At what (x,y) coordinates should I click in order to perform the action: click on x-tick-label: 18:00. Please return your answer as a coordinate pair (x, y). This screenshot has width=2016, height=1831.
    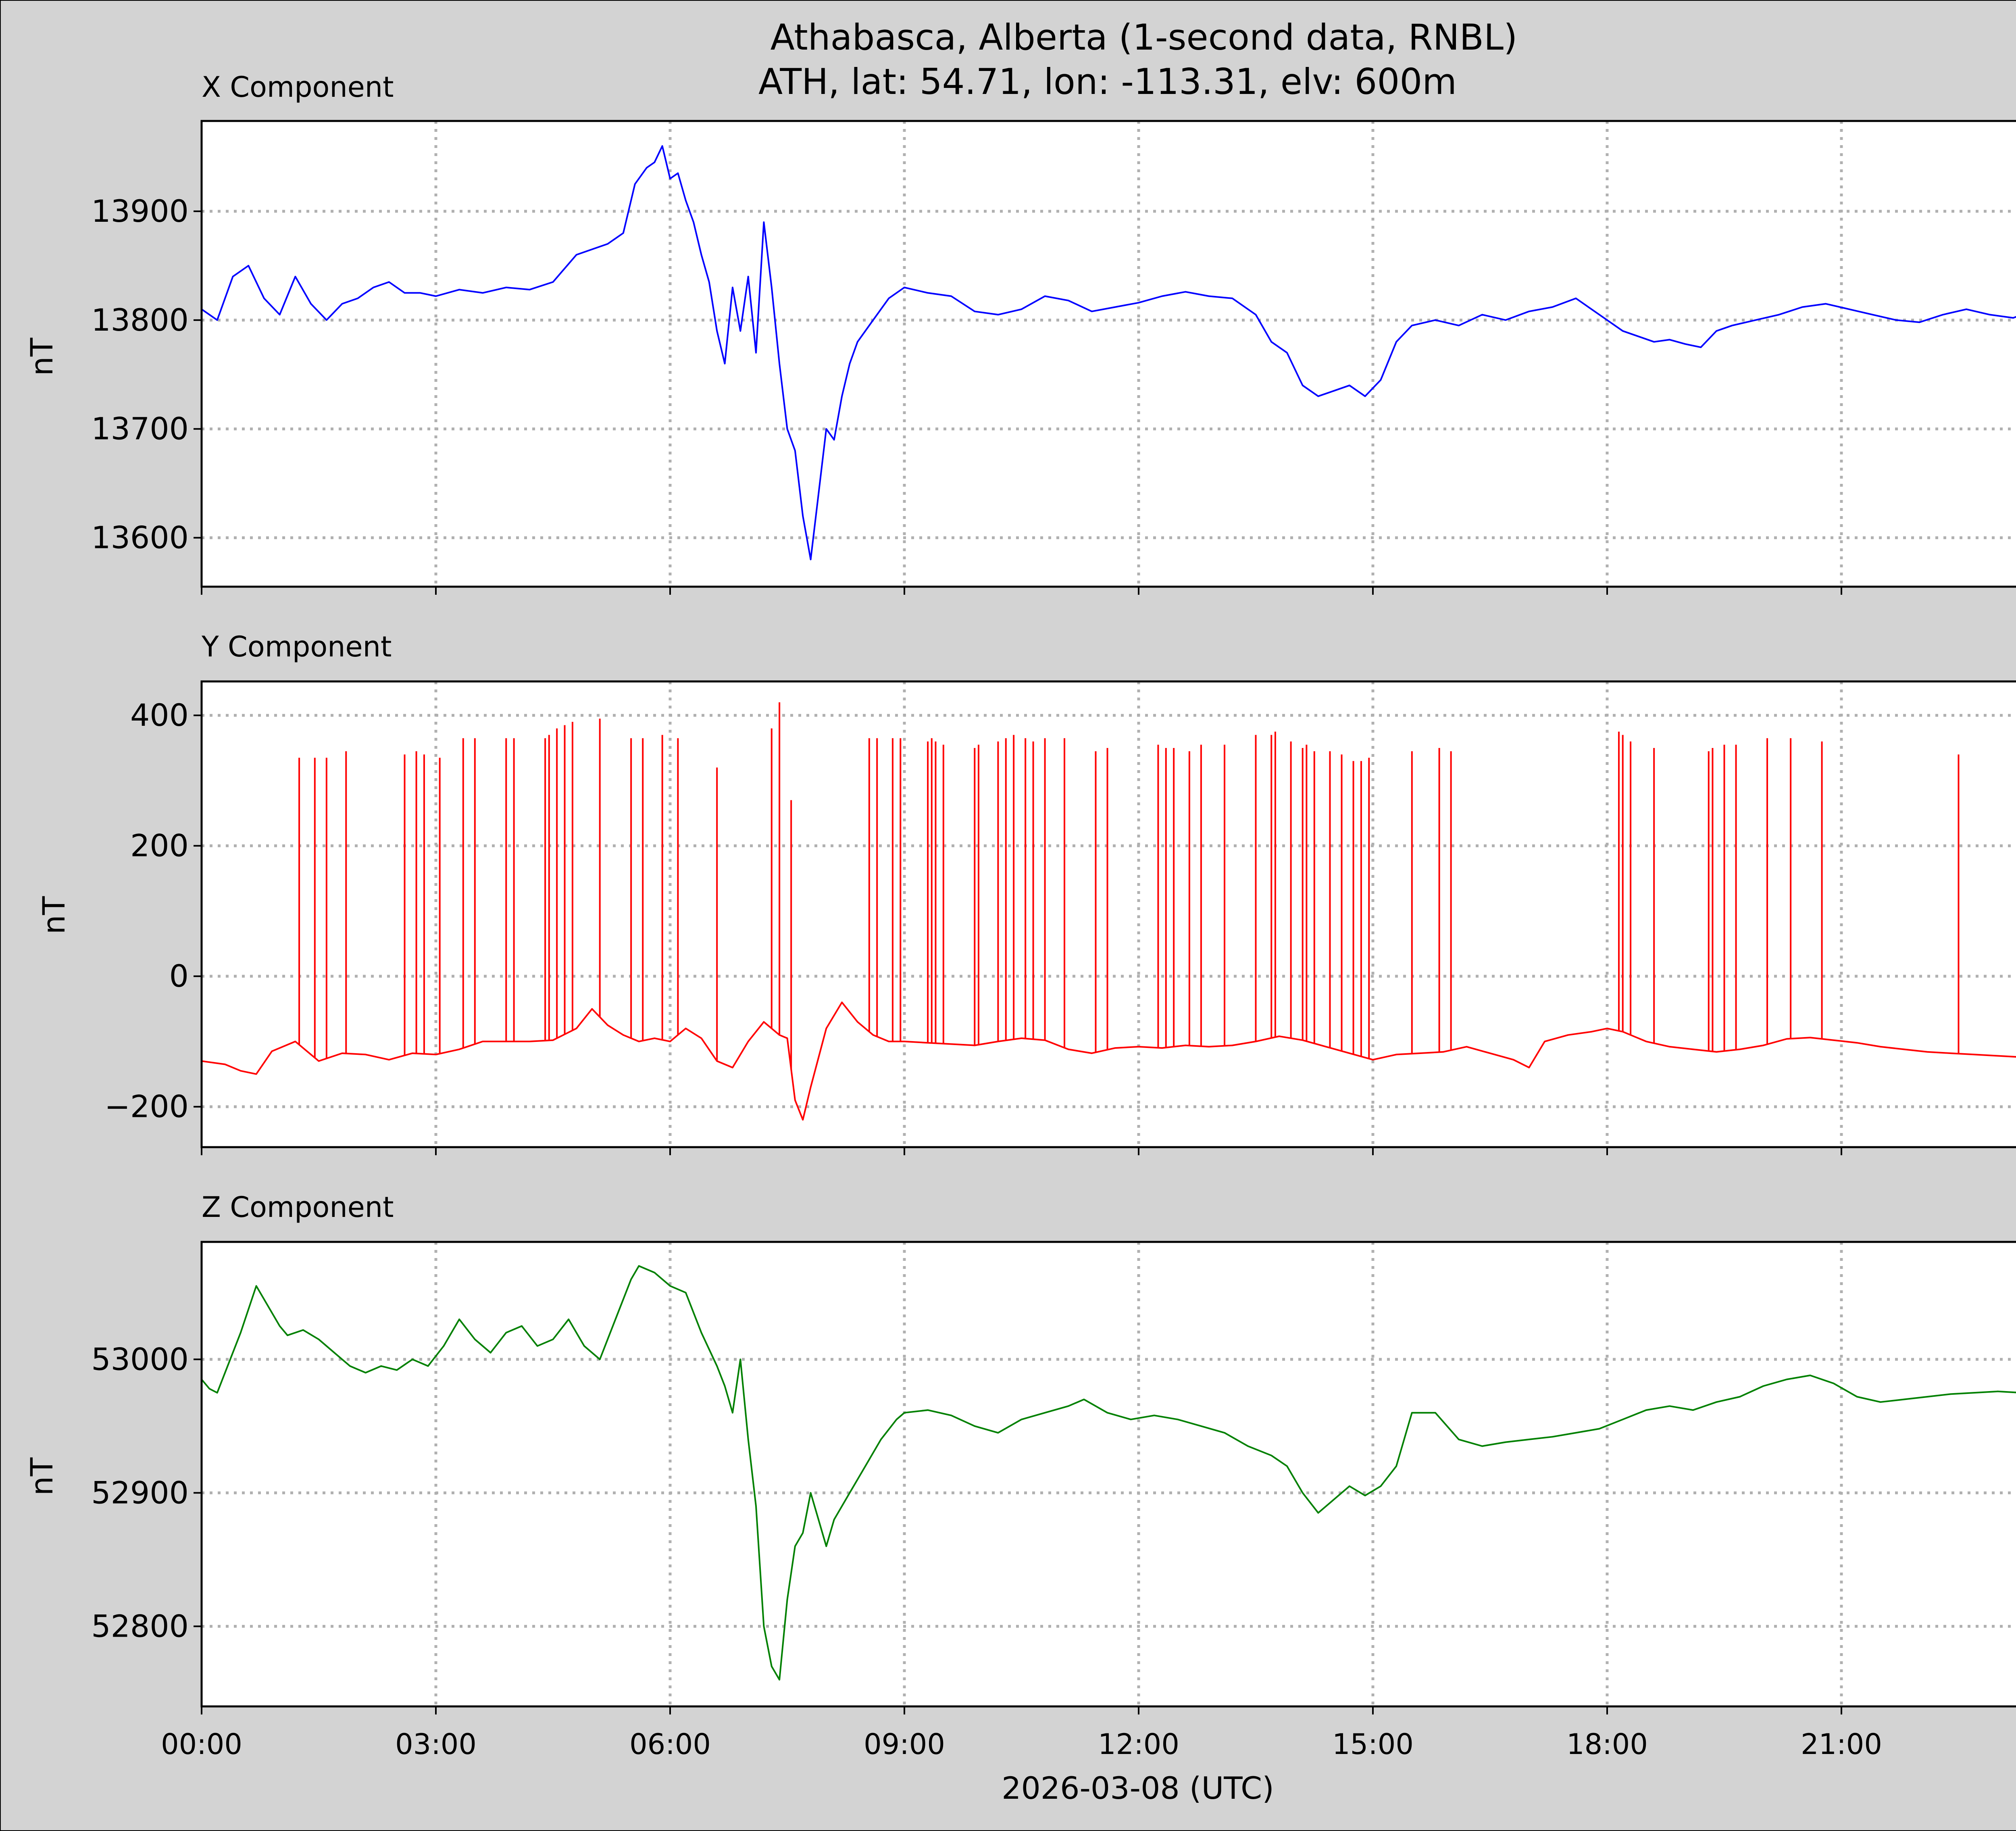
    Looking at the image, I should click on (1607, 1744).